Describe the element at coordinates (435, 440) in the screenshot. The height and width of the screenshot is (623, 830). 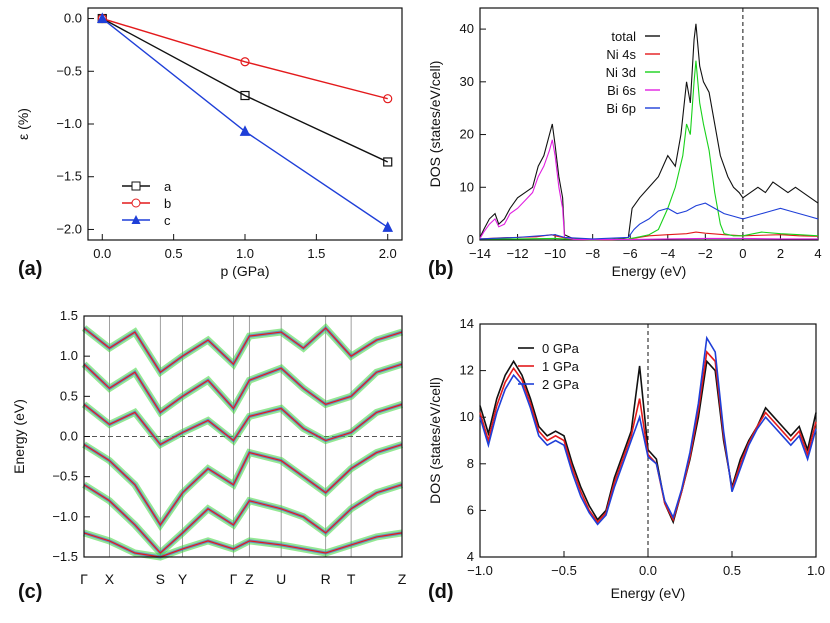
I see `y-axis-label-d: DOS (states/eV/cell)` at that location.